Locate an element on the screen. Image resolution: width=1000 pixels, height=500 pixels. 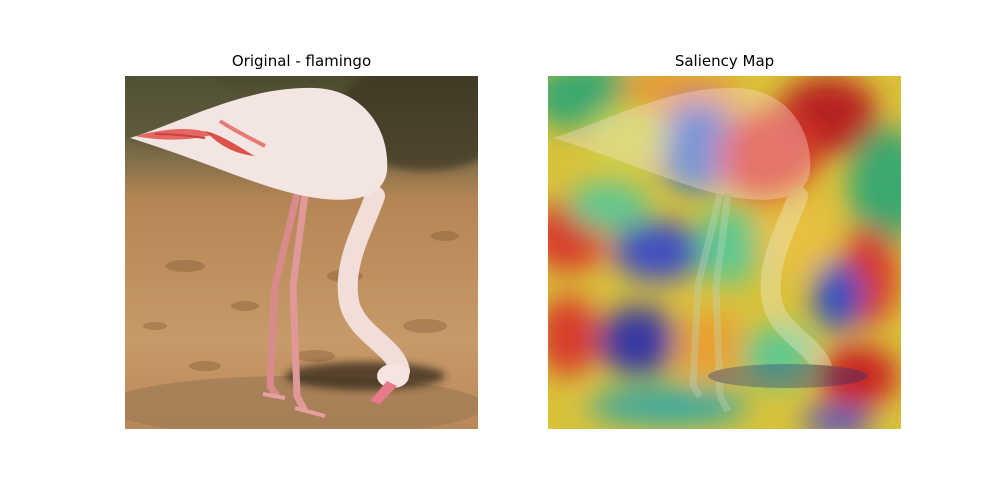
original-image-title: Original - flamingo is located at coordinates (301, 61).